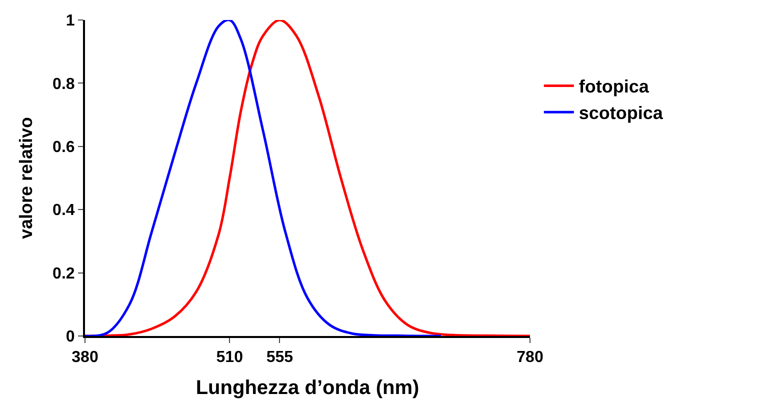  What do you see at coordinates (280, 357) in the screenshot?
I see `x-tick-label: 555` at bounding box center [280, 357].